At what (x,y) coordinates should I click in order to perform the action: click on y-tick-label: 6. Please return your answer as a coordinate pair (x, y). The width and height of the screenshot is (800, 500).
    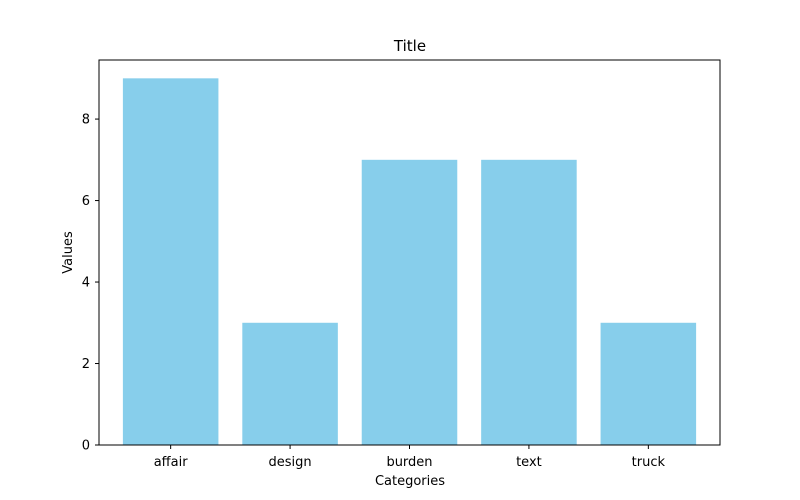
    Looking at the image, I should click on (86, 201).